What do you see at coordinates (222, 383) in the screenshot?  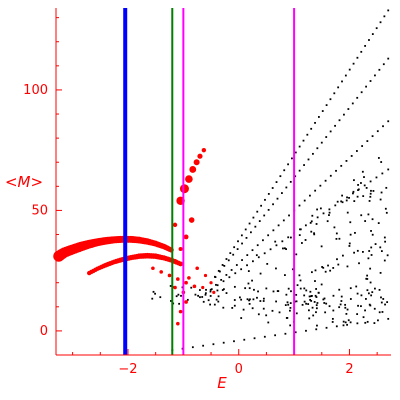 I see `x-axis-label: E` at bounding box center [222, 383].